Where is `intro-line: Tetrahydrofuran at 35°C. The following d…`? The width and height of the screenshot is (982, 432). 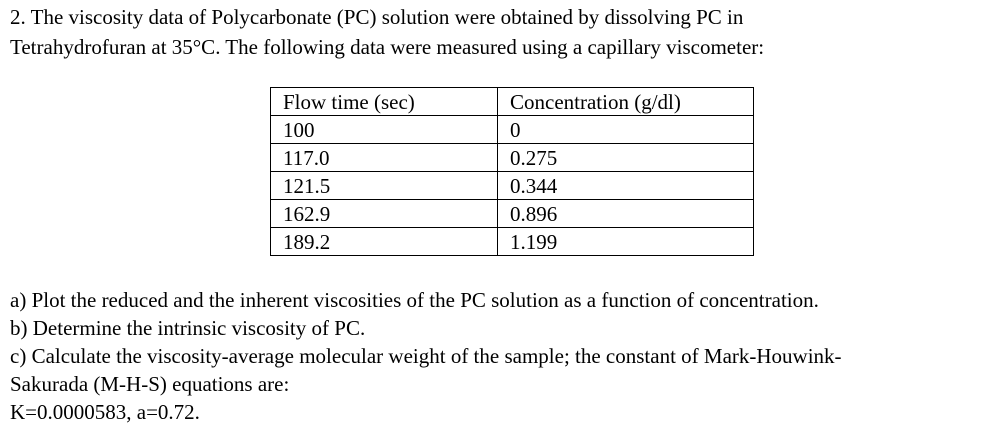
intro-line: Tetrahydrofuran at 35°C. The following d… is located at coordinates (387, 47).